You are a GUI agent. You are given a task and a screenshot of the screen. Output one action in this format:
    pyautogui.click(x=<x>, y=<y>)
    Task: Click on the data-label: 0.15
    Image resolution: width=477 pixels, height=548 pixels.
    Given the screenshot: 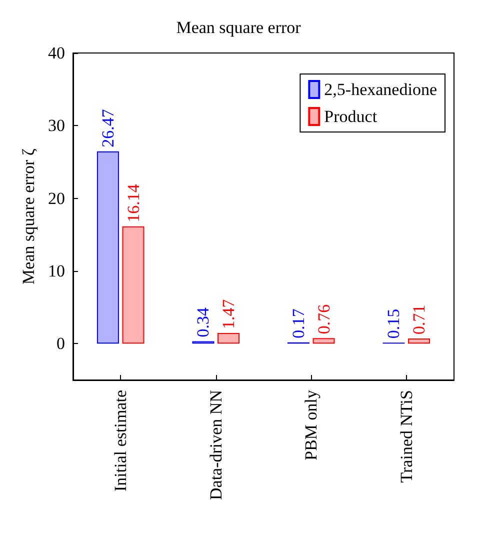 What is the action you would take?
    pyautogui.click(x=394, y=323)
    